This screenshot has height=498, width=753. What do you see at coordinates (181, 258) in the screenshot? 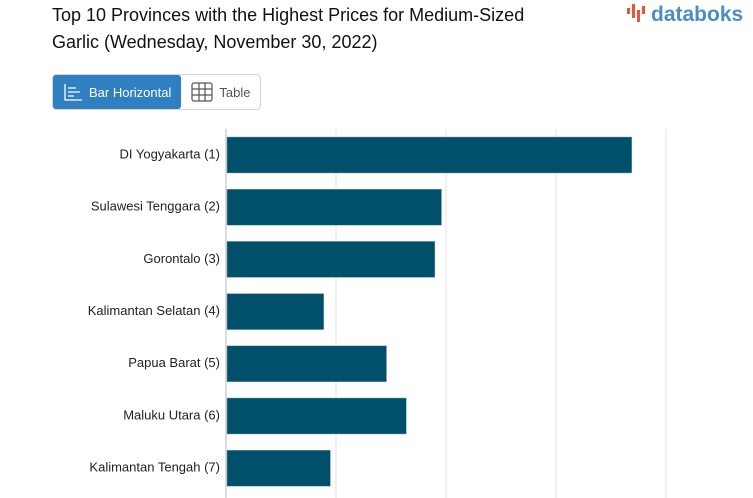
I see `y-tick-label: Gorontalo (3)` at bounding box center [181, 258].